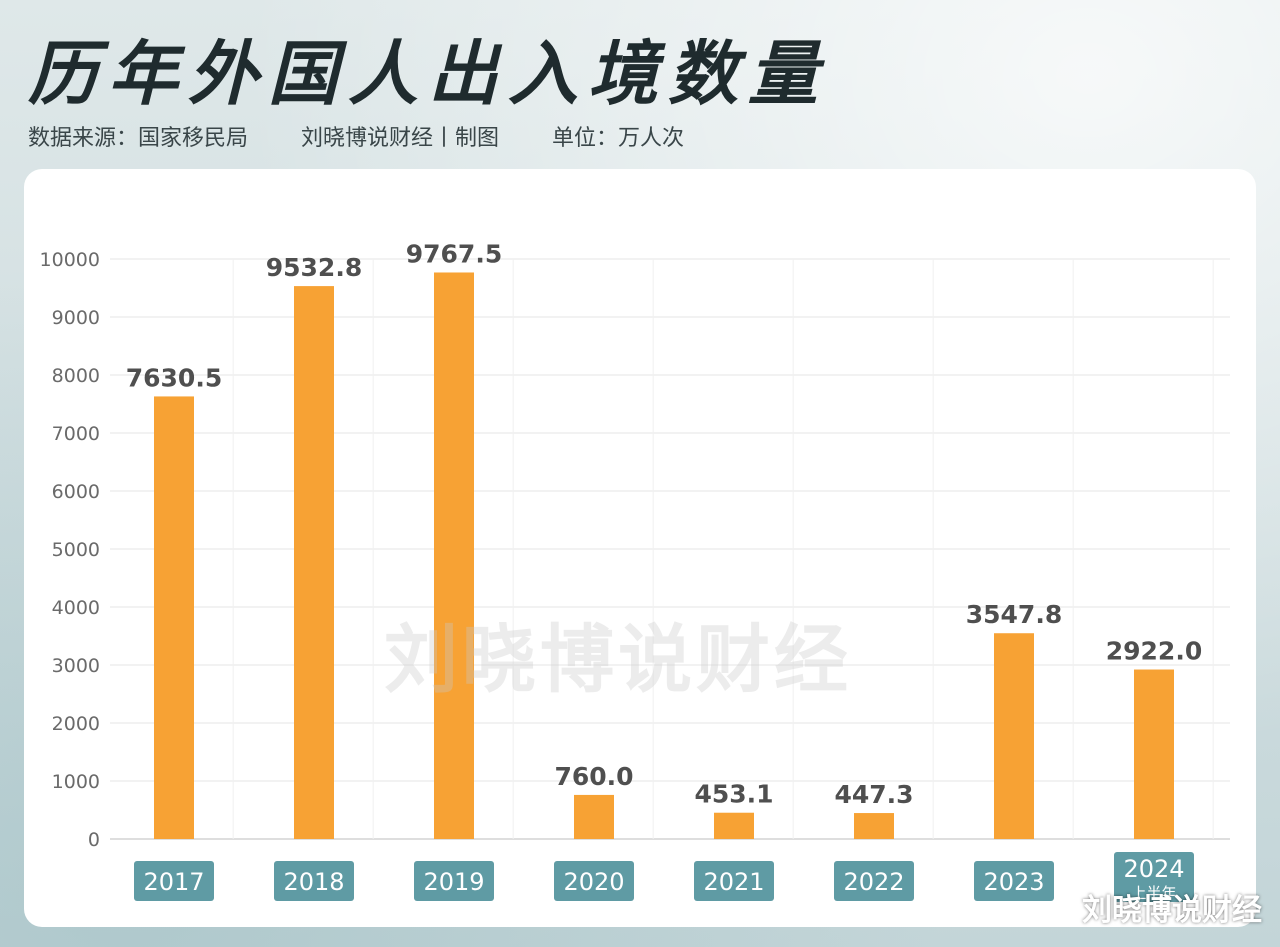  Describe the element at coordinates (1153, 893) in the screenshot. I see `x-tick-sublabel: 上半年` at that location.